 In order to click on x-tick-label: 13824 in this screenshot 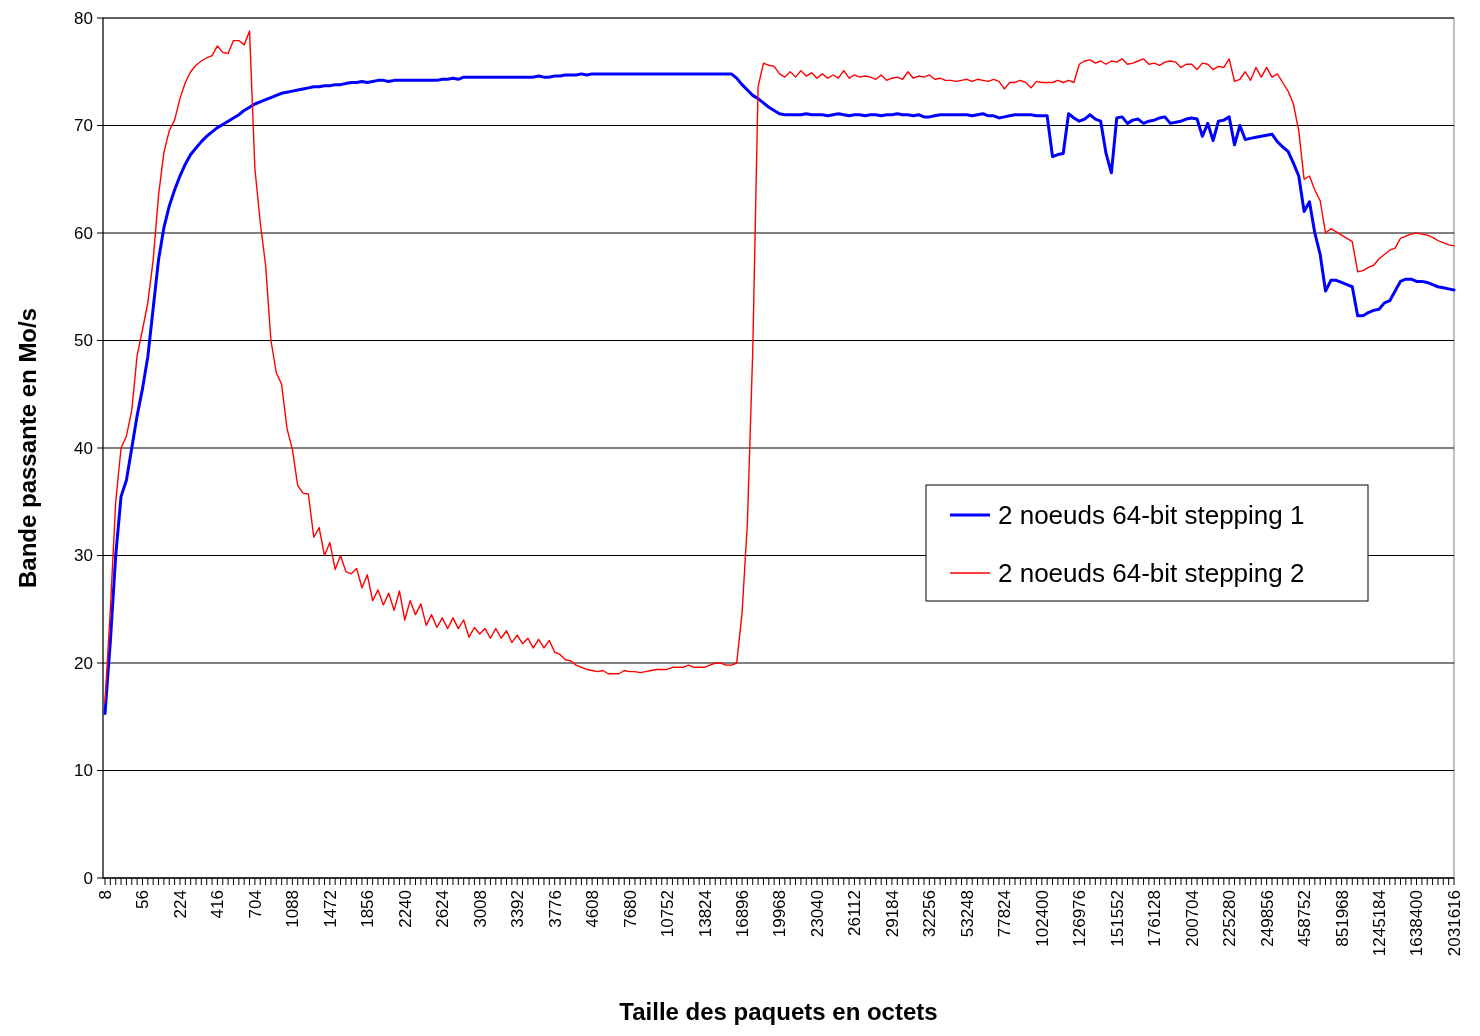, I will do `click(705, 914)`.